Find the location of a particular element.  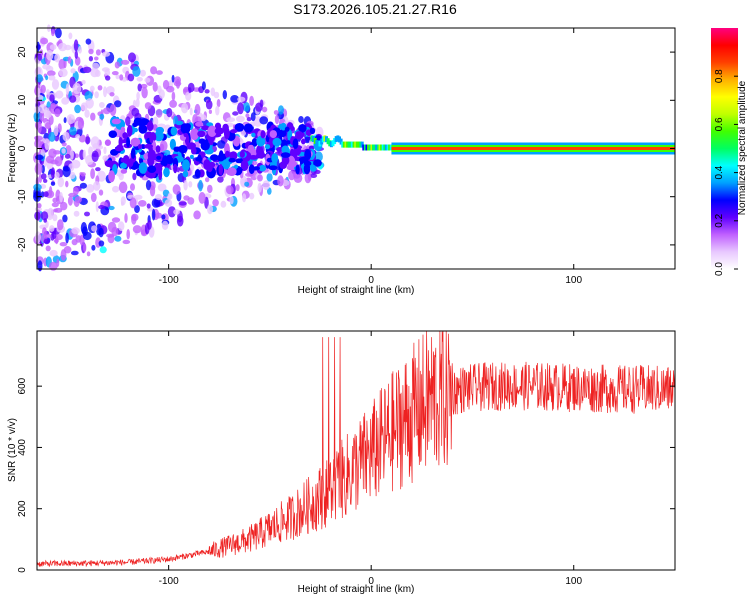

colorbar-label: Normalized spectral amplitude is located at coordinates (742, 147).